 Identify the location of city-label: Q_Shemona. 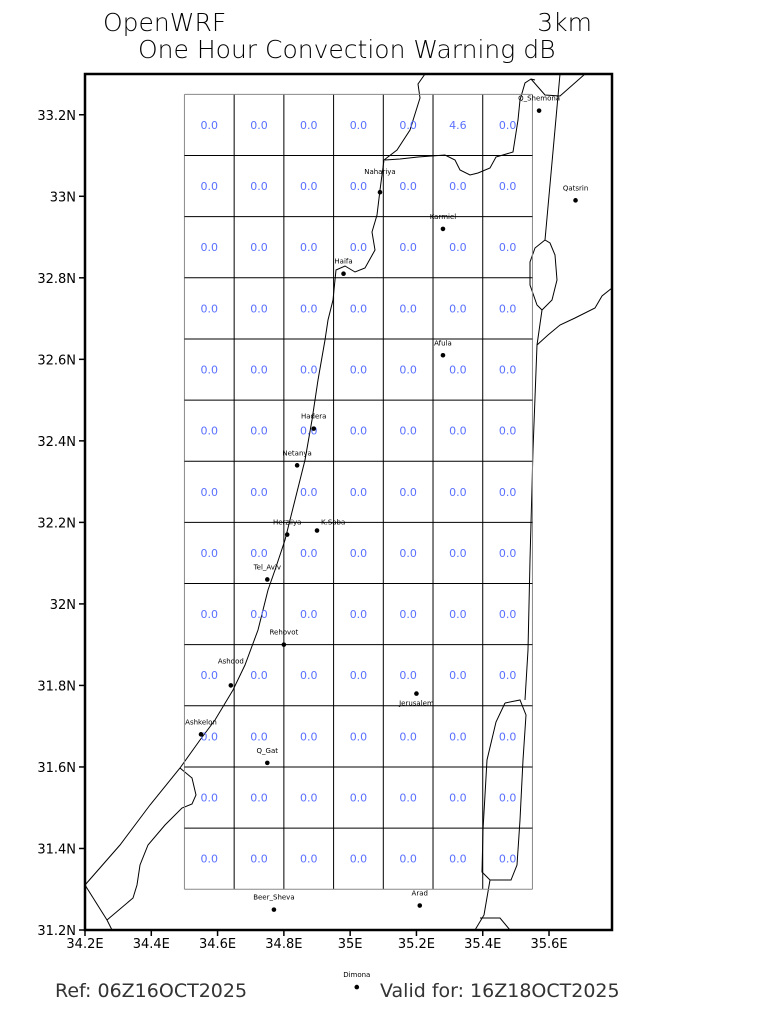
(539, 99).